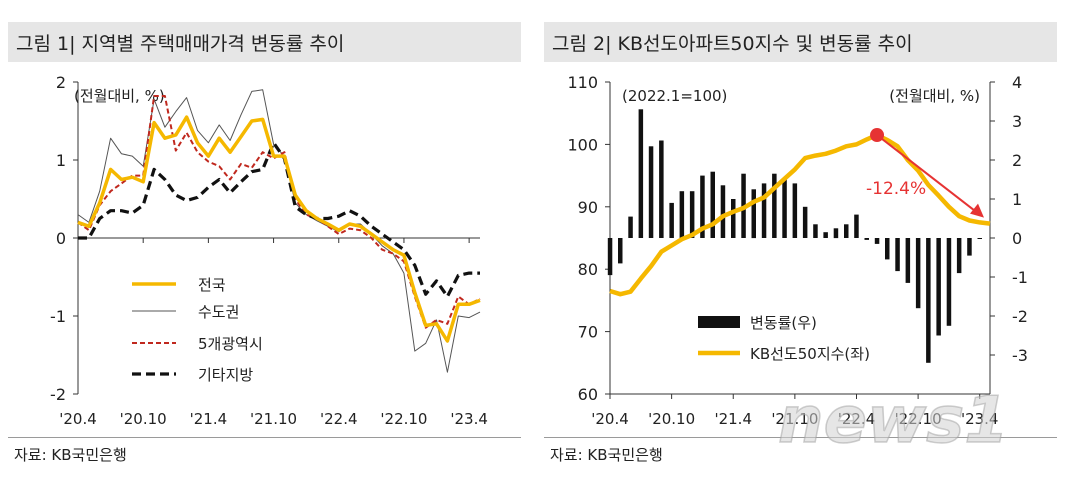 This screenshot has height=480, width=1072. Describe the element at coordinates (800, 437) in the screenshot. I see `chart2-footer-rule` at that location.